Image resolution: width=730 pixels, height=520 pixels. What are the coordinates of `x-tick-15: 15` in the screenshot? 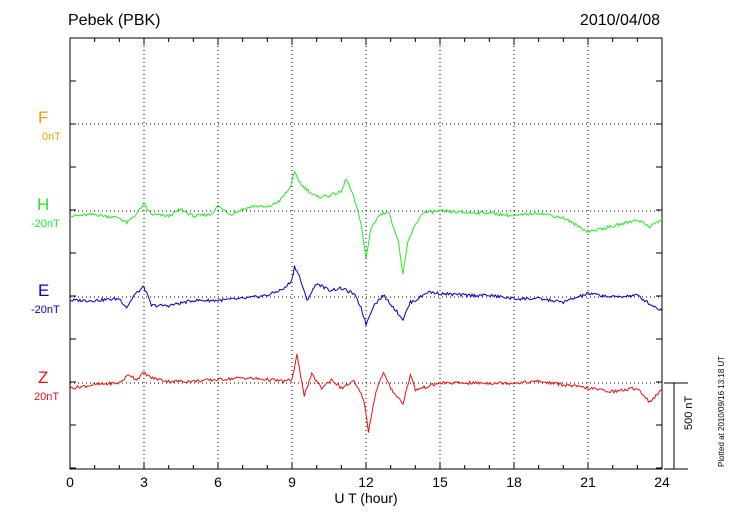 It's located at (440, 482).